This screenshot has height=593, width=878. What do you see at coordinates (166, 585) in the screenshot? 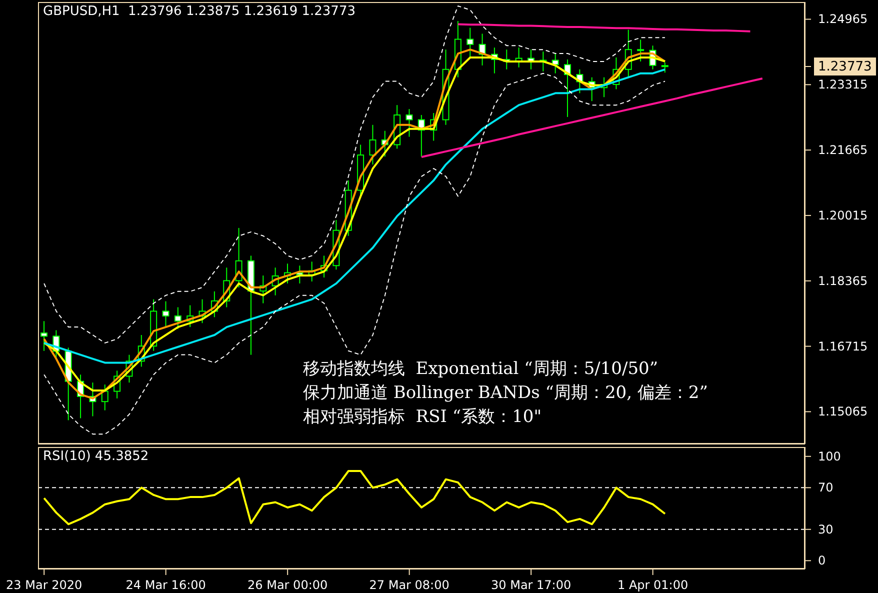
I see `x-tick-label: 24 Mar 16:00` at bounding box center [166, 585].